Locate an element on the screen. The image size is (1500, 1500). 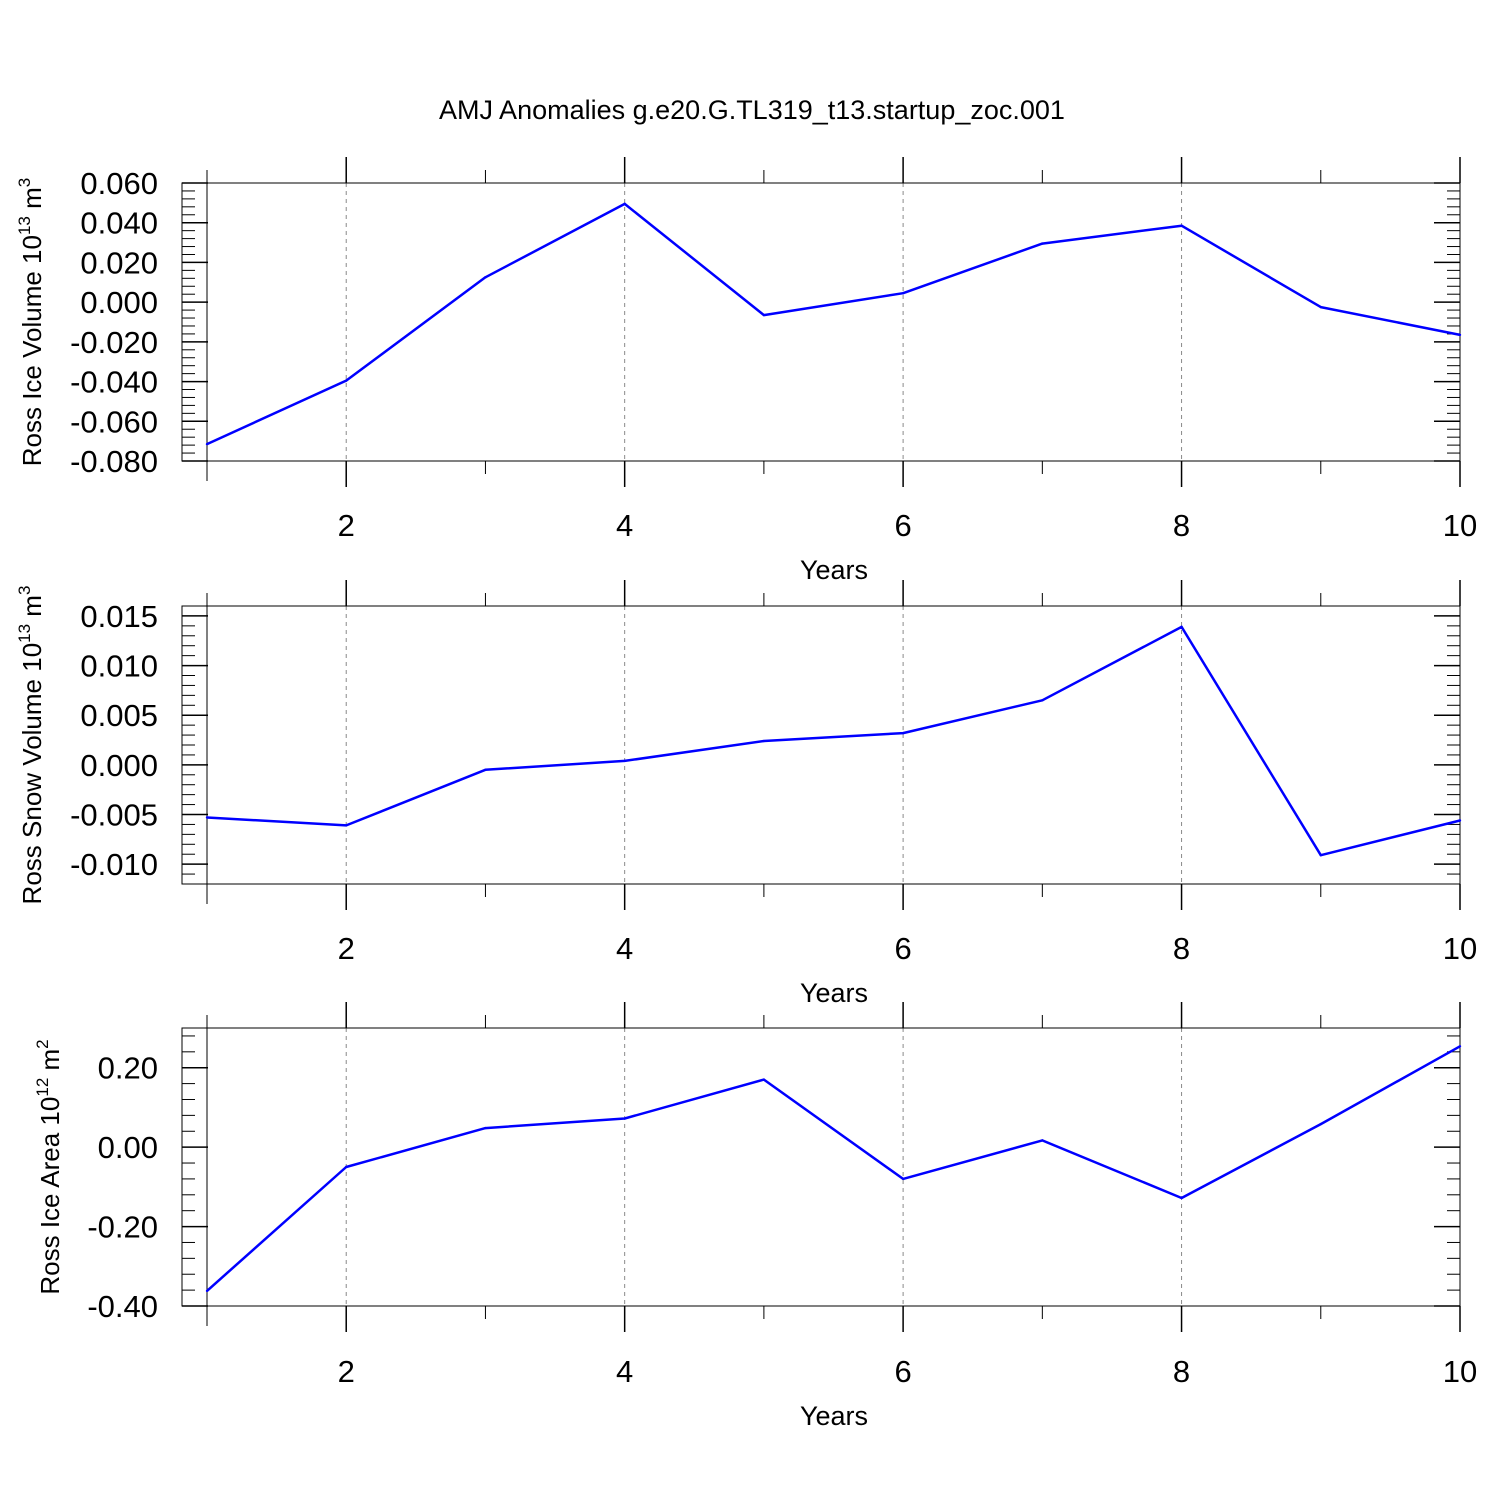
y-axis-label: Ross Ice Volume 1013 m3 is located at coordinates (31, 322).